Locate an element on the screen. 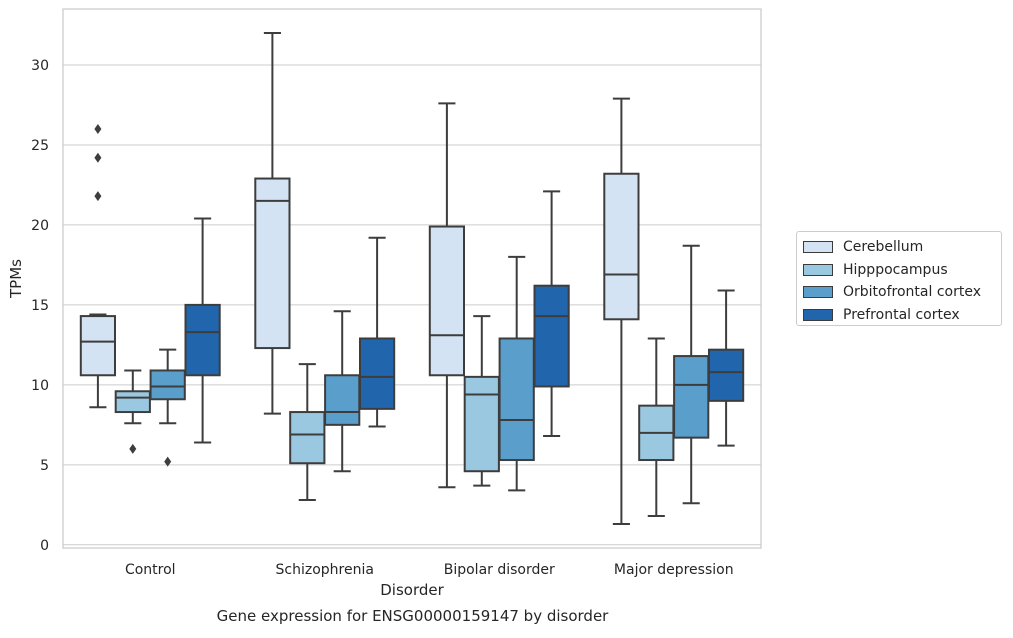 This screenshot has width=1013, height=638. legend-item: Cerebellum is located at coordinates (899, 247).